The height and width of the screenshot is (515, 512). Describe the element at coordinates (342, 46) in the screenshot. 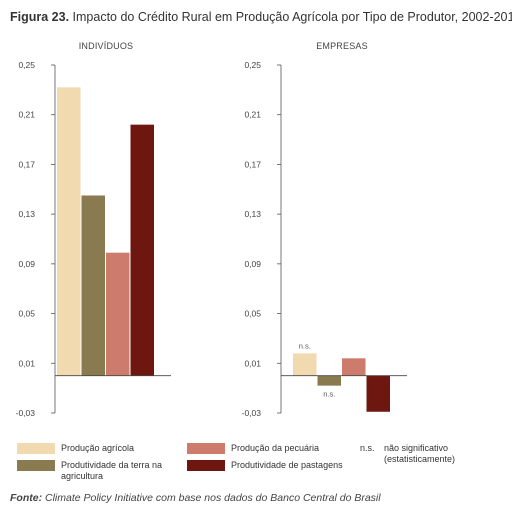

I see `panel-title-1: EMPRESAS` at that location.